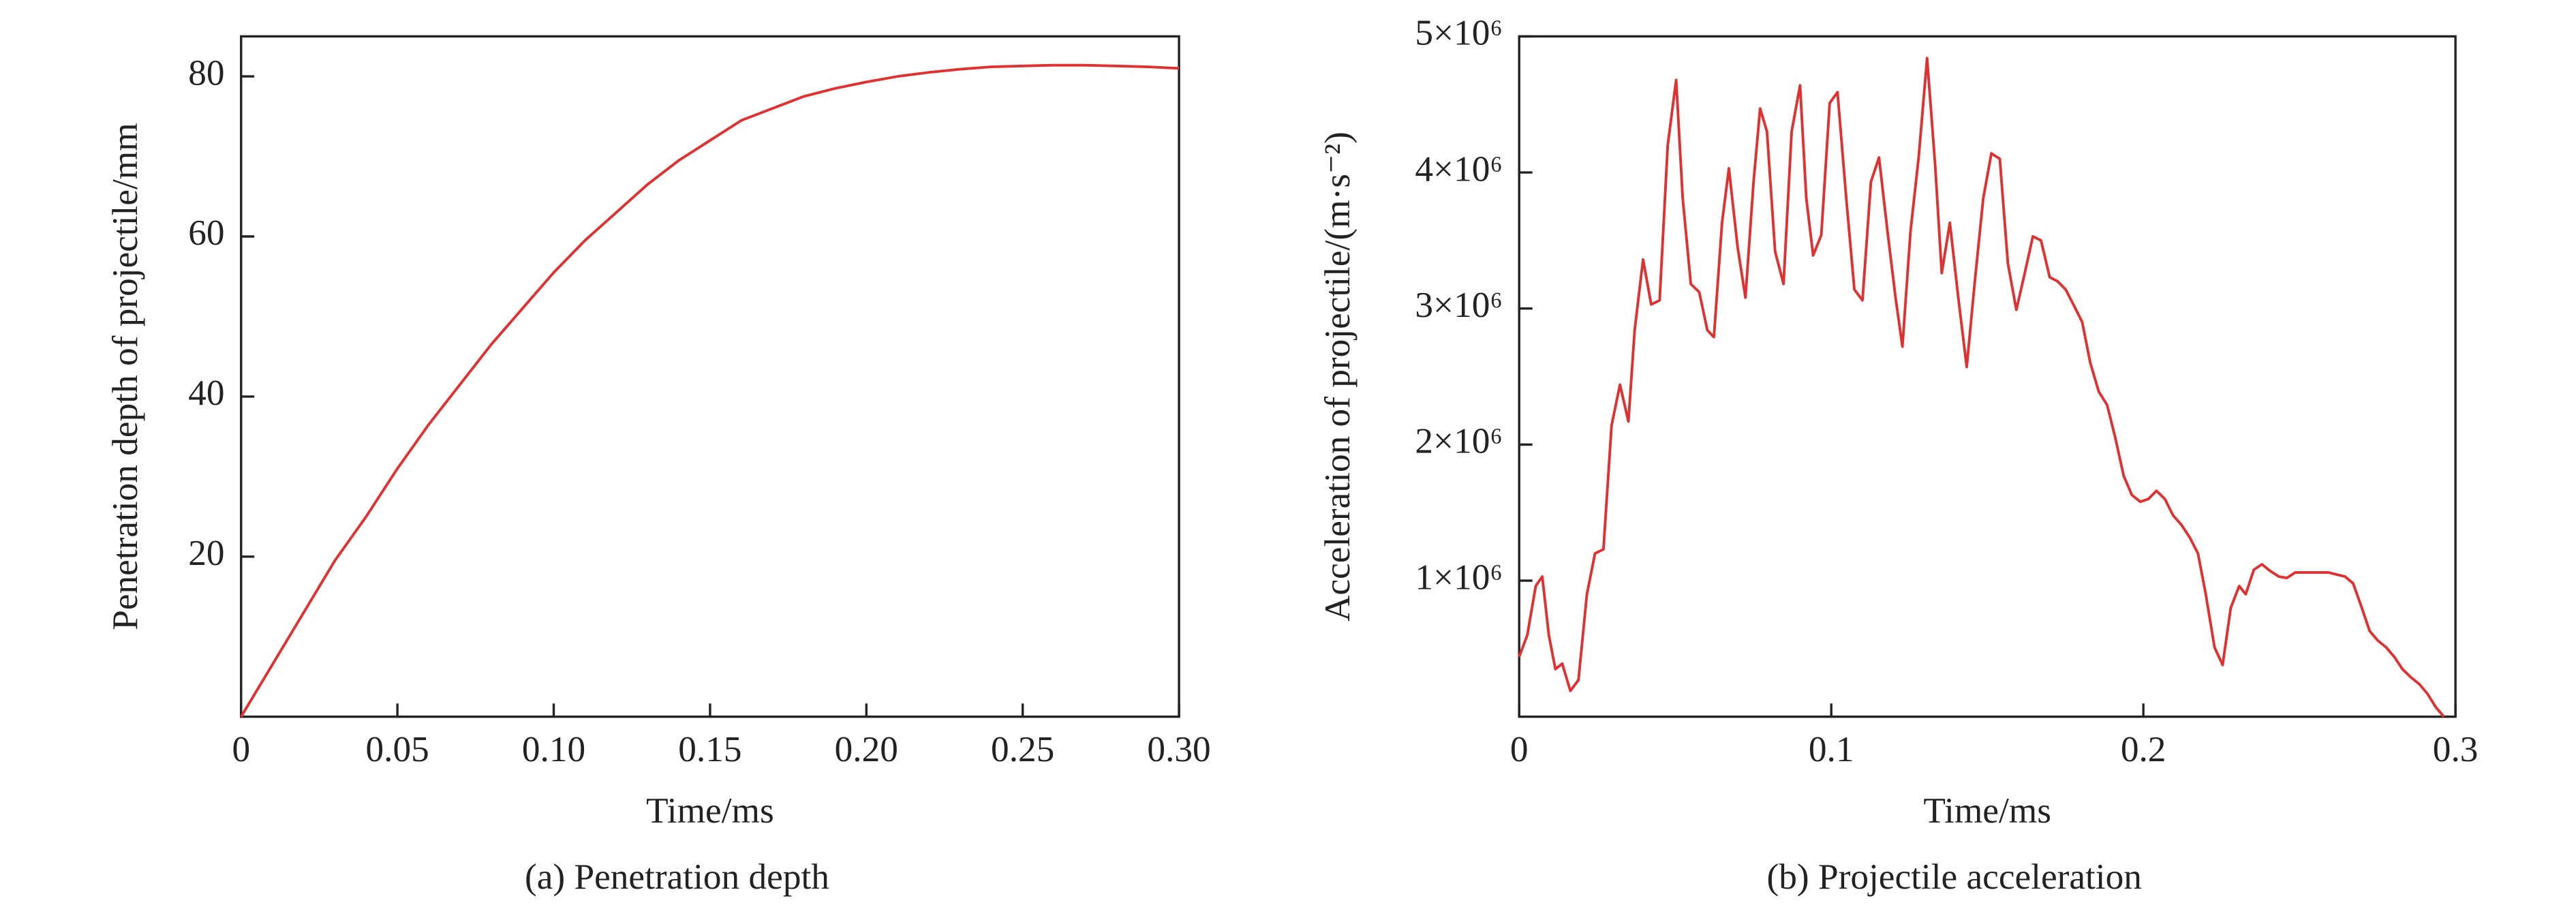  What do you see at coordinates (1178, 749) in the screenshot?
I see `x-tick-label: 0.30` at bounding box center [1178, 749].